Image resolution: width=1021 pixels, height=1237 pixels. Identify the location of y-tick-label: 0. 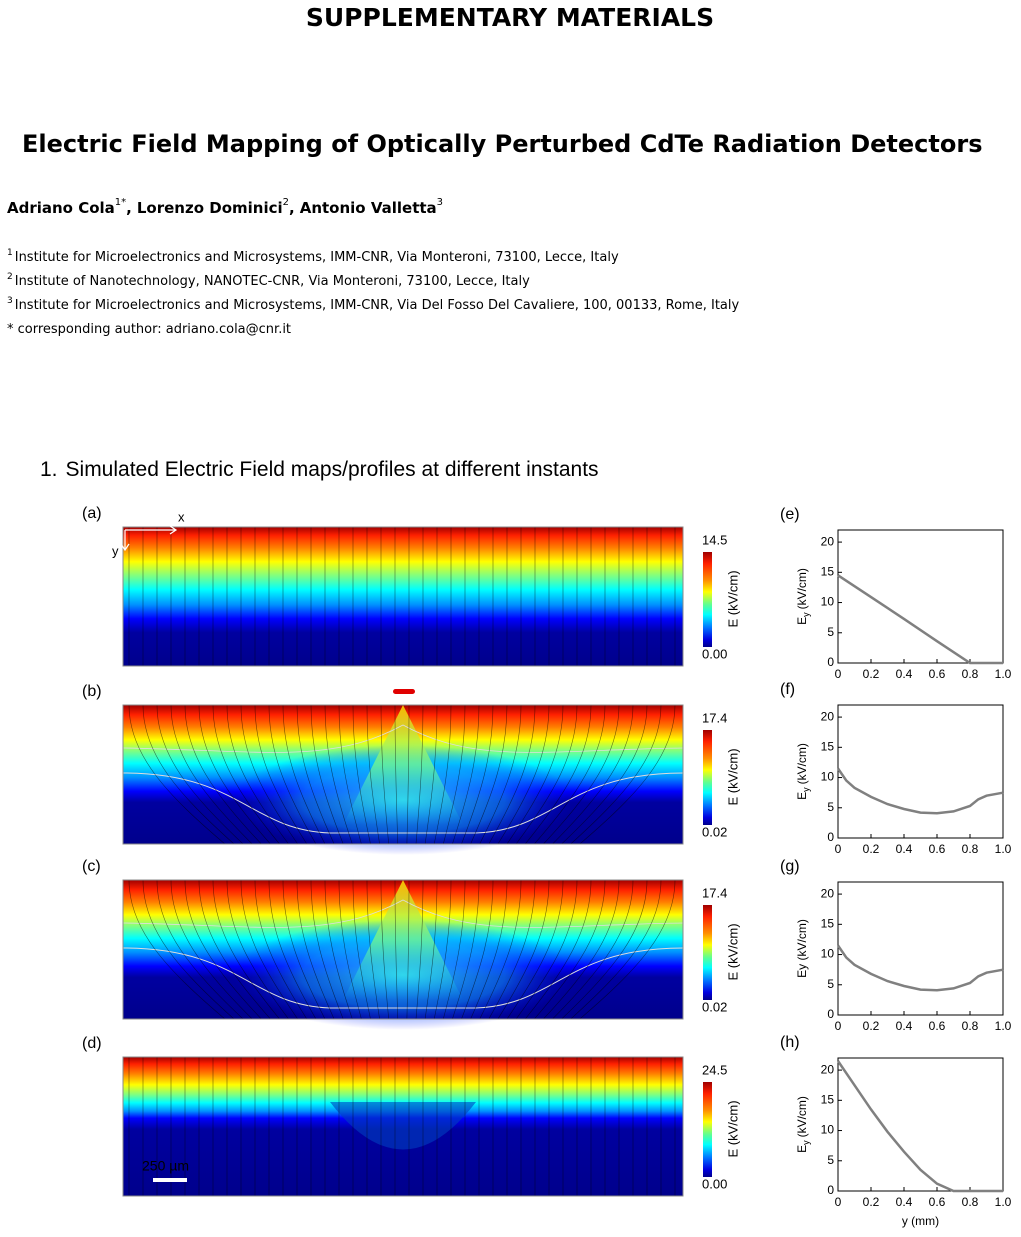
(830, 1190).